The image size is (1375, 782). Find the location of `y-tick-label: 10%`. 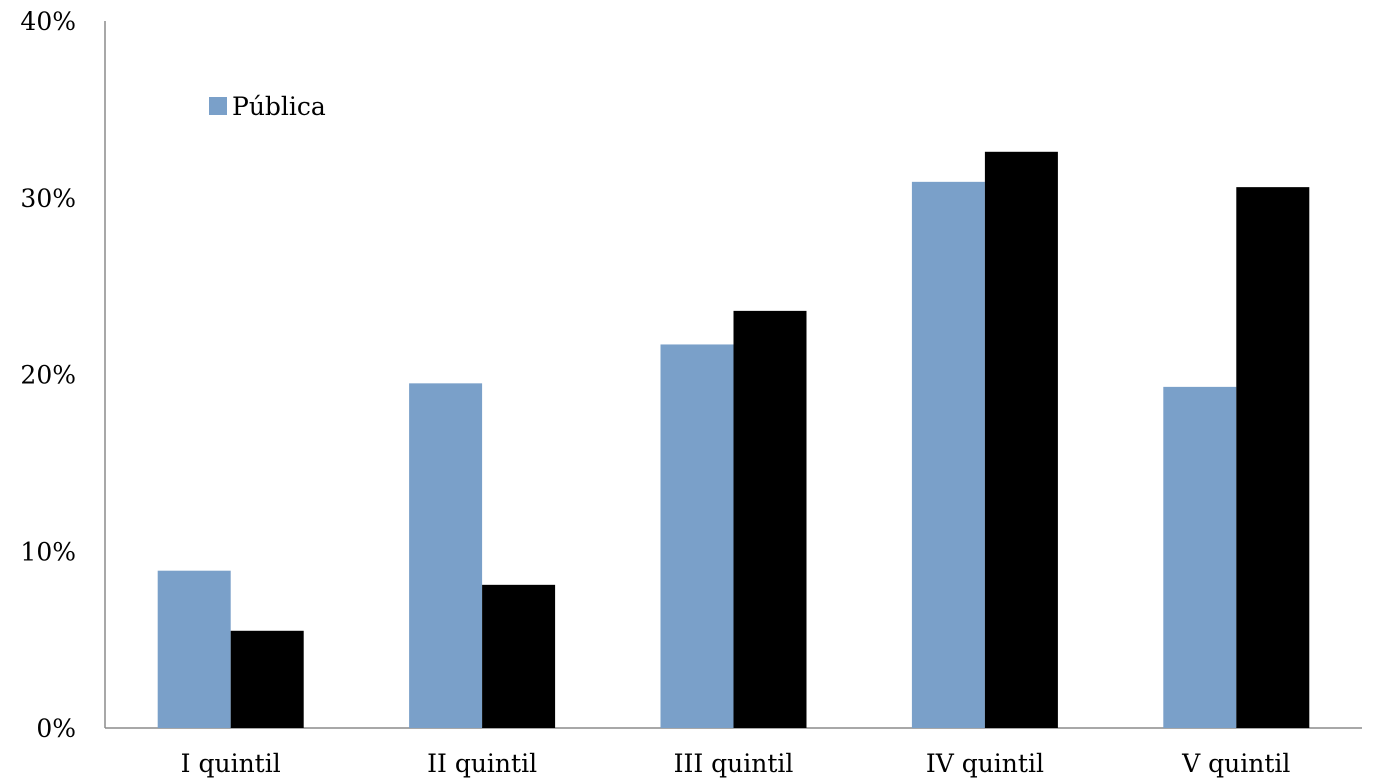

y-tick-label: 10% is located at coordinates (48, 551).